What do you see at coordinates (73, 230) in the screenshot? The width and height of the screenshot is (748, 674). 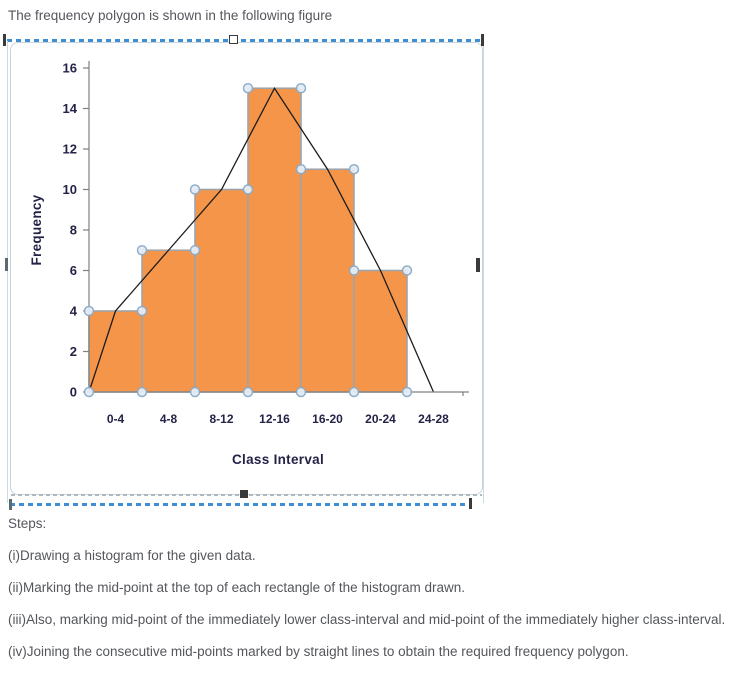 I see `y-tick-label: 8` at bounding box center [73, 230].